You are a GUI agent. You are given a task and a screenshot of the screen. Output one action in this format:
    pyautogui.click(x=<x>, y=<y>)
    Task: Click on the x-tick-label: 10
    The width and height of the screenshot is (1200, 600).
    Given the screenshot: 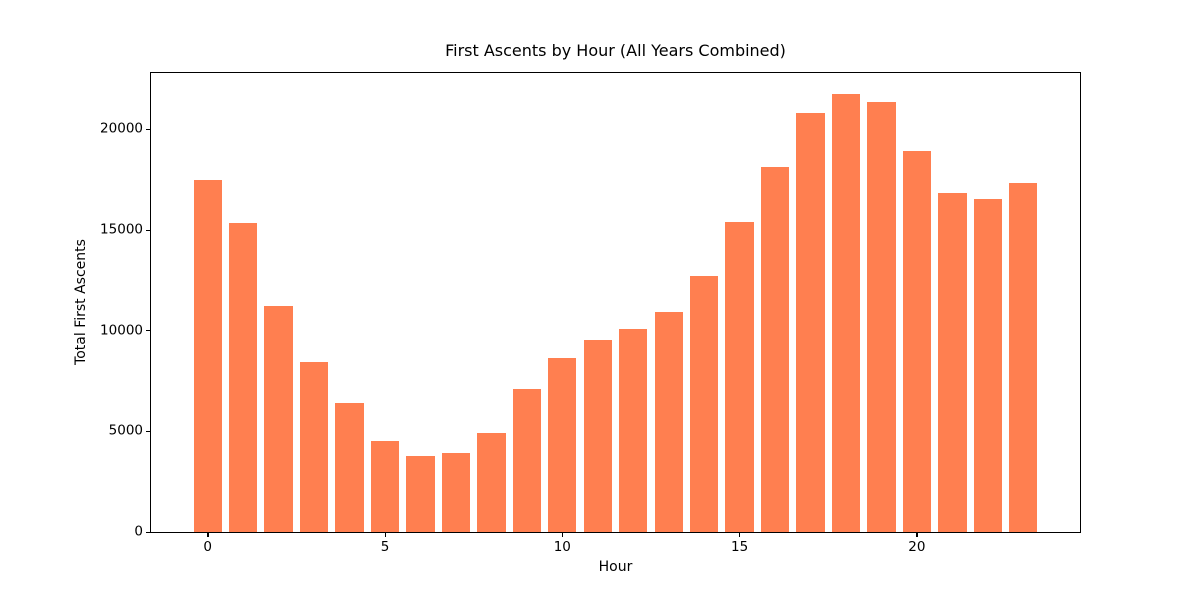 What is the action you would take?
    pyautogui.click(x=562, y=547)
    